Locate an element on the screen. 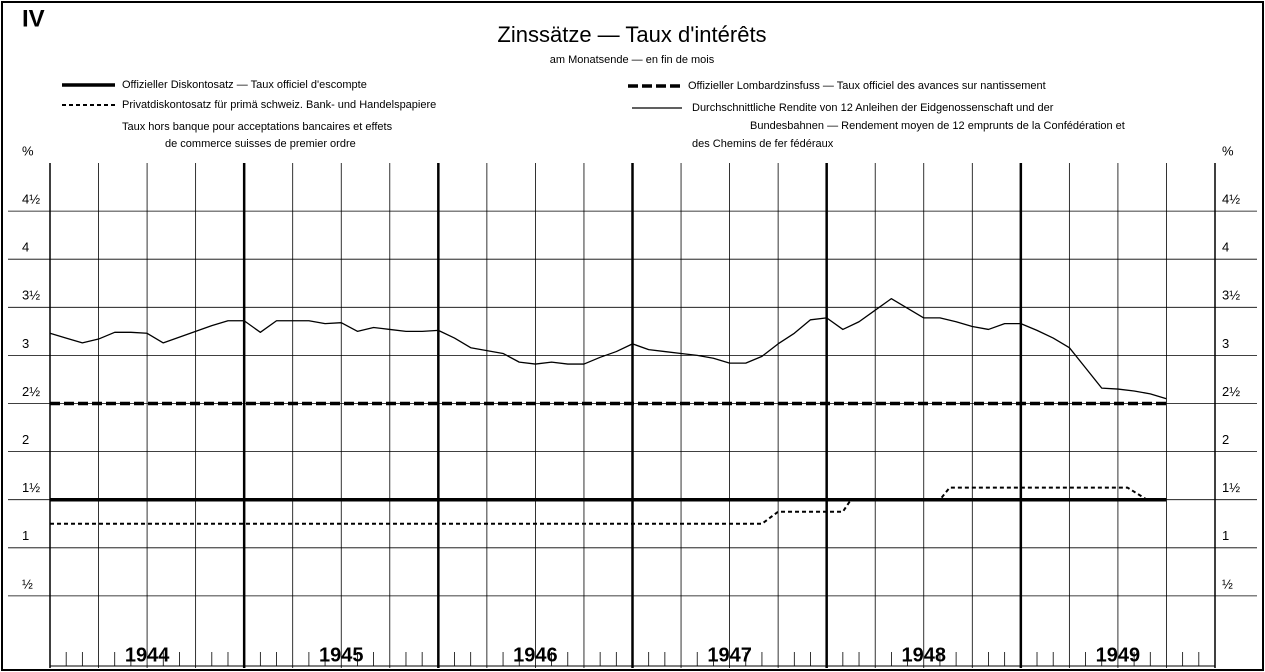 The width and height of the screenshot is (1265, 672). x-tick-label: 1947 is located at coordinates (729, 655).